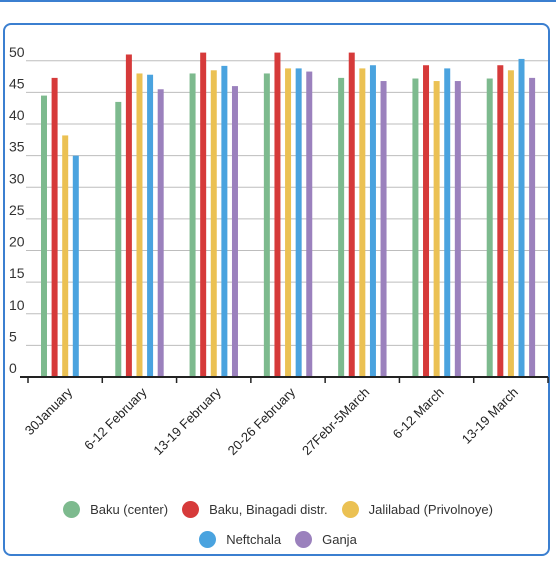 The width and height of the screenshot is (556, 573). I want to click on category-label: 6-12 March, so click(418, 413).